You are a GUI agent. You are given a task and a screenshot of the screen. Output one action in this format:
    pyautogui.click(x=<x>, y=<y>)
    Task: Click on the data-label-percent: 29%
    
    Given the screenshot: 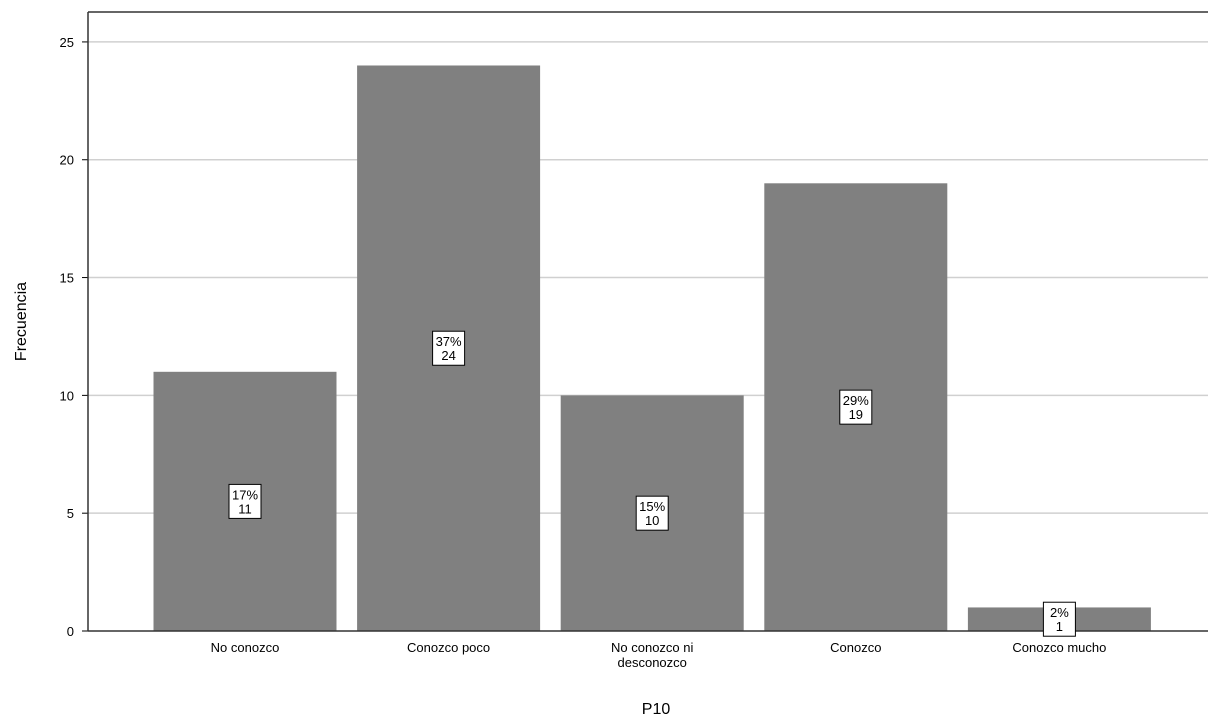 What is the action you would take?
    pyautogui.click(x=856, y=400)
    